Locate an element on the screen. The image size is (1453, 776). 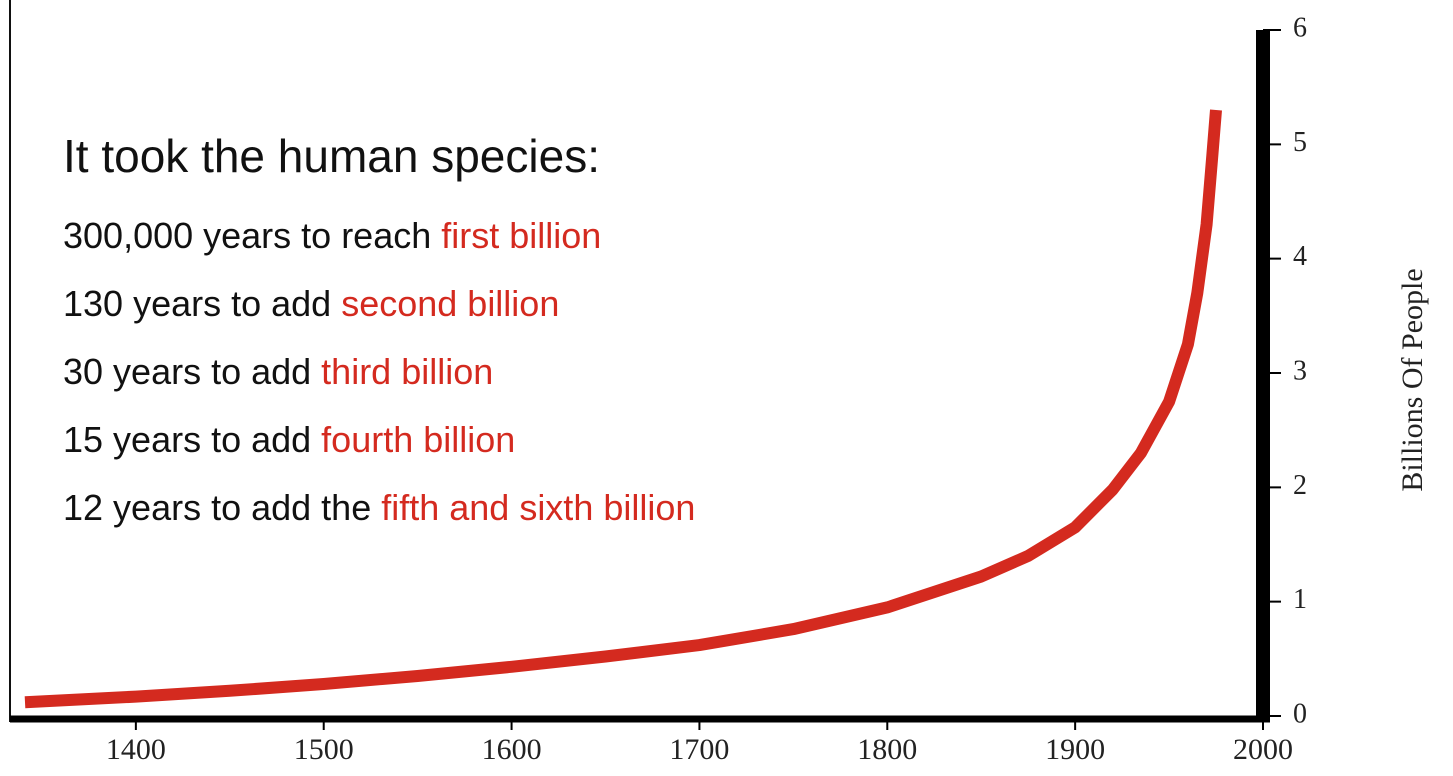
y-tick-label: 5 is located at coordinates (1300, 142).